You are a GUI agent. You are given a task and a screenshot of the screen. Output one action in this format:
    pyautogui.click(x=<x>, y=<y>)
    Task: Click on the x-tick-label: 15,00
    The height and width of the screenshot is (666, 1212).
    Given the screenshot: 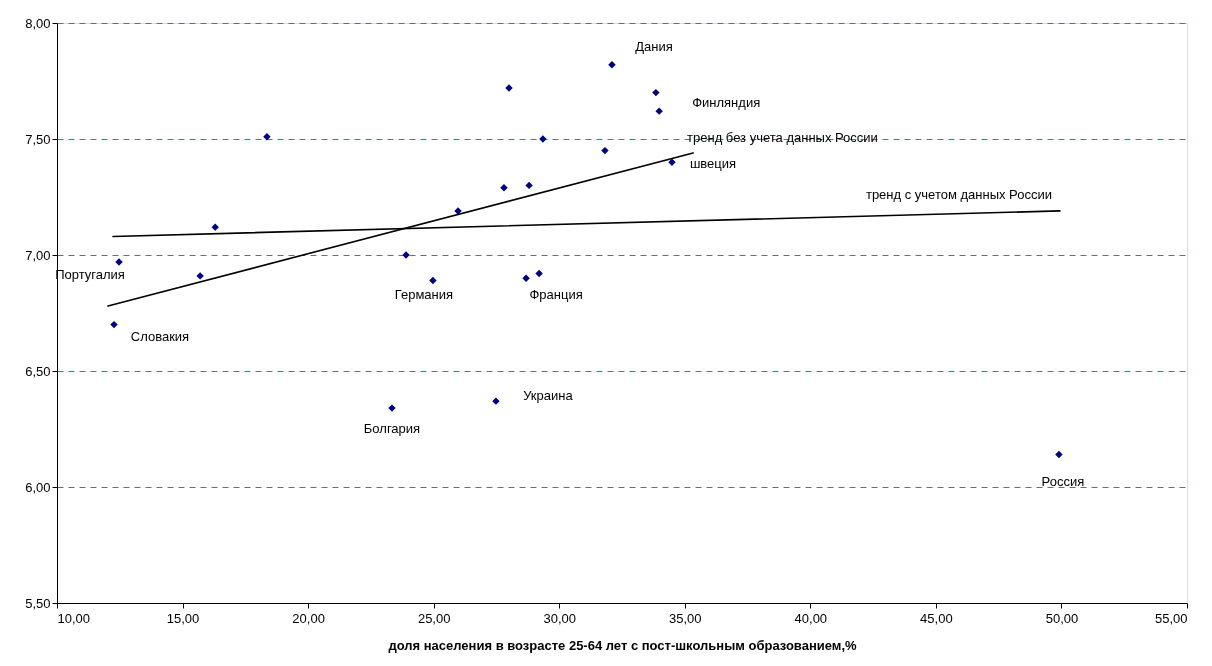 What is the action you would take?
    pyautogui.click(x=183, y=618)
    